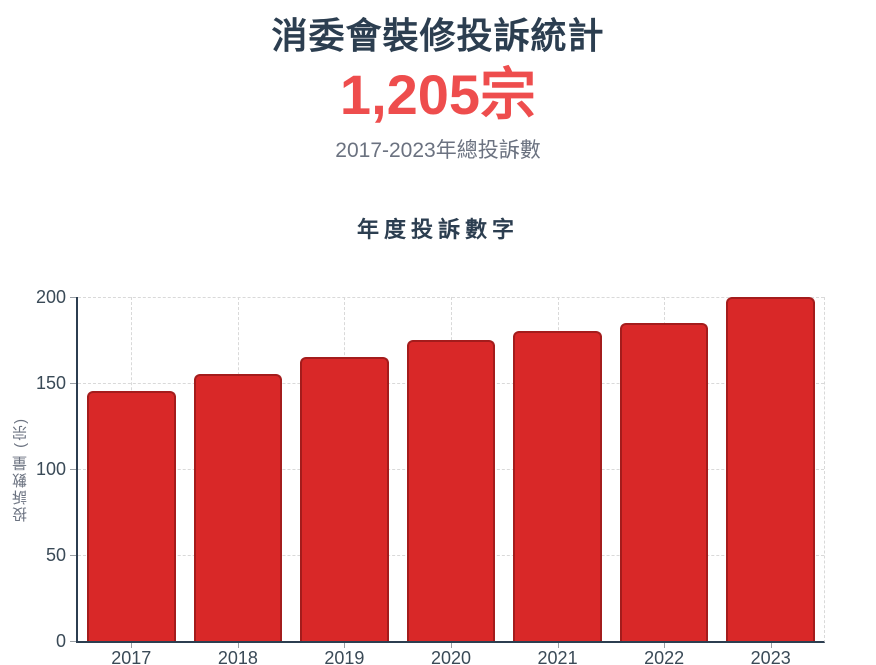 The width and height of the screenshot is (876, 665). I want to click on bar-2022, so click(664, 481).